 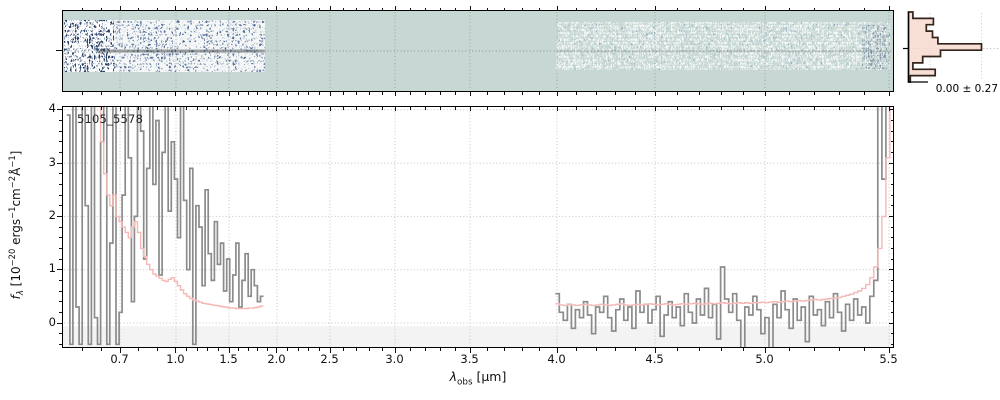 What do you see at coordinates (59, 50) in the screenshot?
I see `2d-left-tick` at bounding box center [59, 50].